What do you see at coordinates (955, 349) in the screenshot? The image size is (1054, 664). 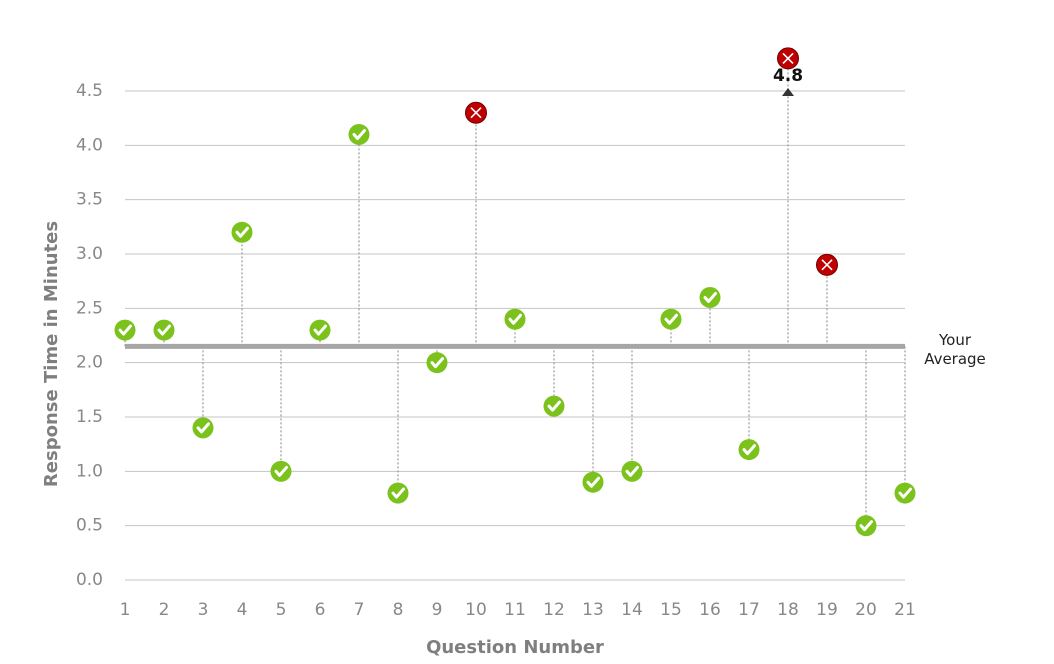 I see `reference-label: Your Average` at bounding box center [955, 349].